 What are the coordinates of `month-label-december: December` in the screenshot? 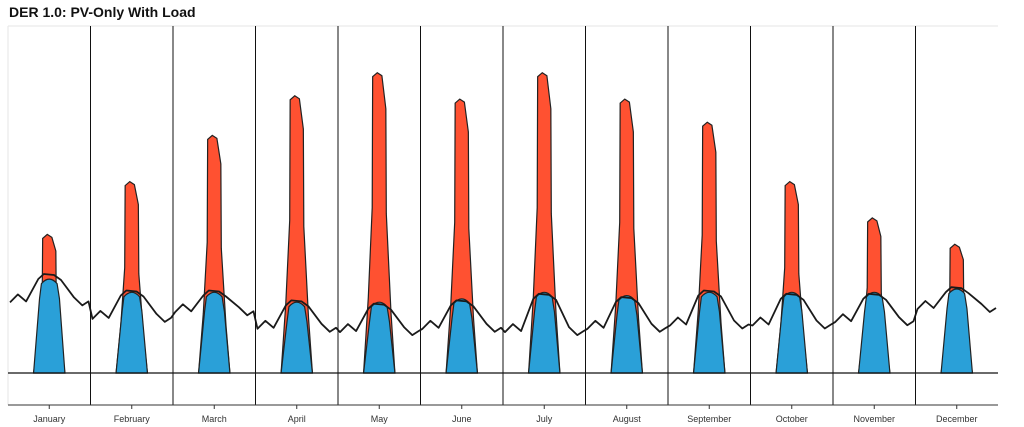 It's located at (957, 419).